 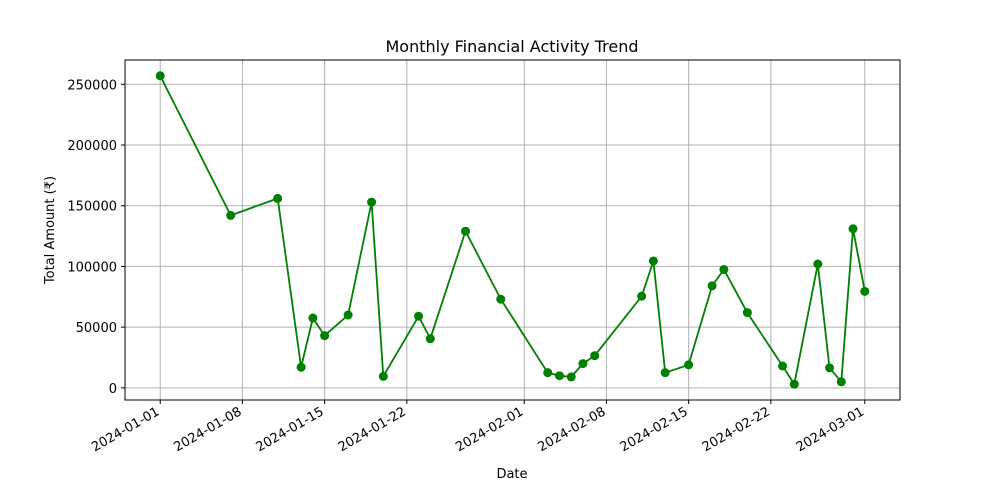 I want to click on y-tick-label: 50000, so click(x=96, y=328).